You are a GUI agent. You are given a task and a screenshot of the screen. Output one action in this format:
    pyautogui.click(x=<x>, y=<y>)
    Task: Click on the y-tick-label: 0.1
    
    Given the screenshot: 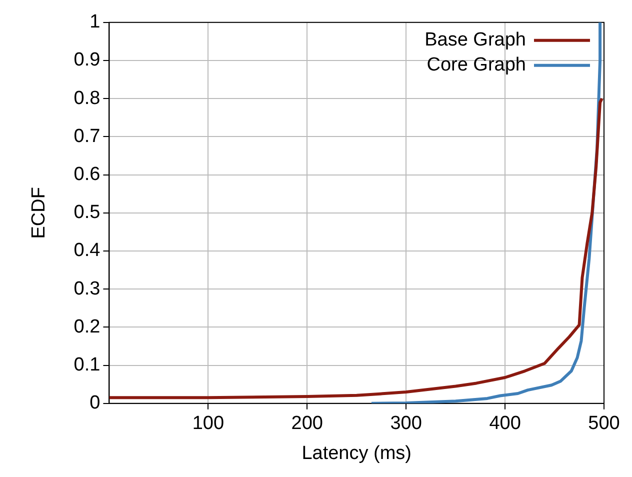 What is the action you would take?
    pyautogui.click(x=87, y=365)
    